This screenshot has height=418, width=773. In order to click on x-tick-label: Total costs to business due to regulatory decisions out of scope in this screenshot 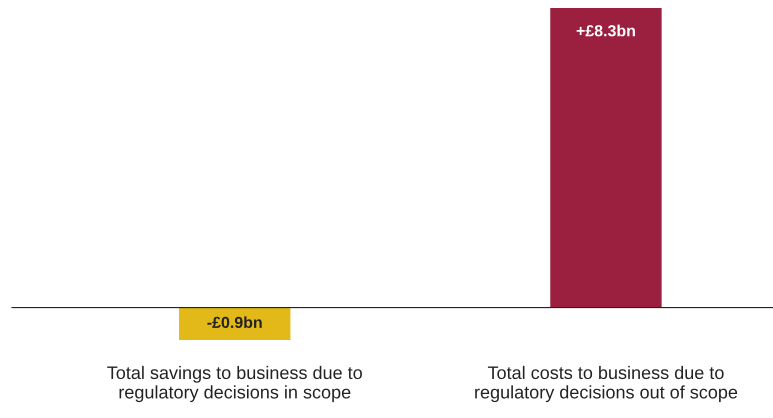, I will do `click(606, 384)`.